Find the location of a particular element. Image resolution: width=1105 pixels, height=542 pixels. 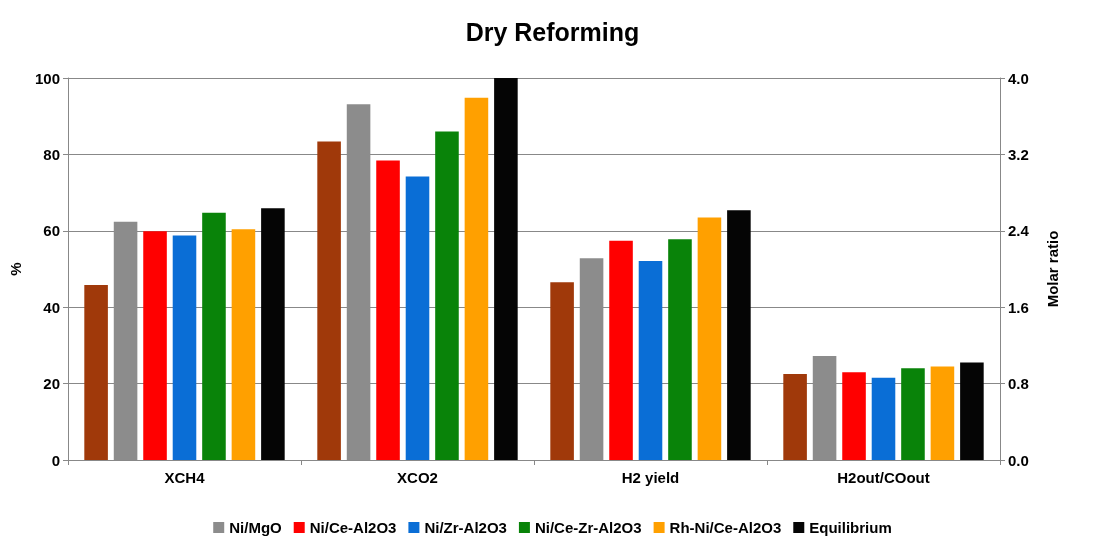

y-tick-label: 20 is located at coordinates (51, 384).